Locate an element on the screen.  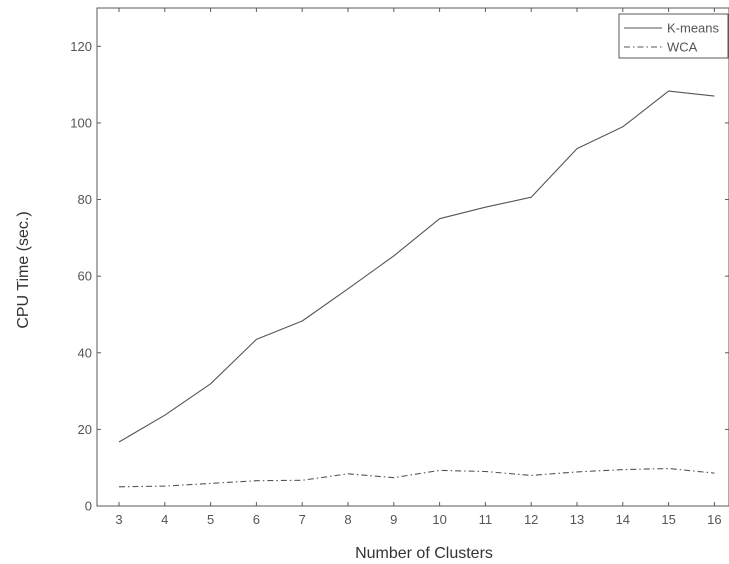
x-tick-label-8: 8 is located at coordinates (347, 519).